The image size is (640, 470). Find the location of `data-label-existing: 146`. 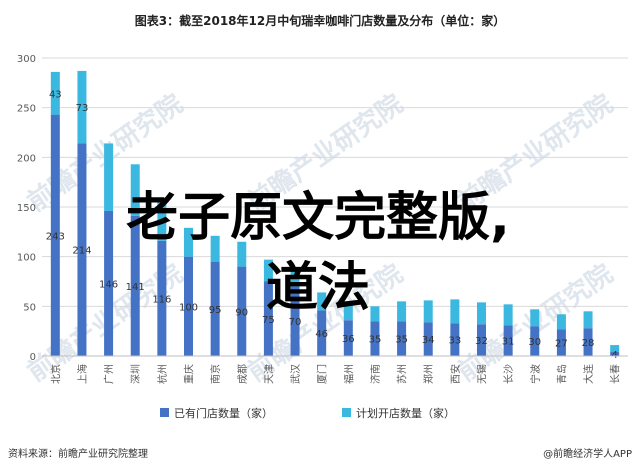

data-label-existing: 146 is located at coordinates (108, 284).